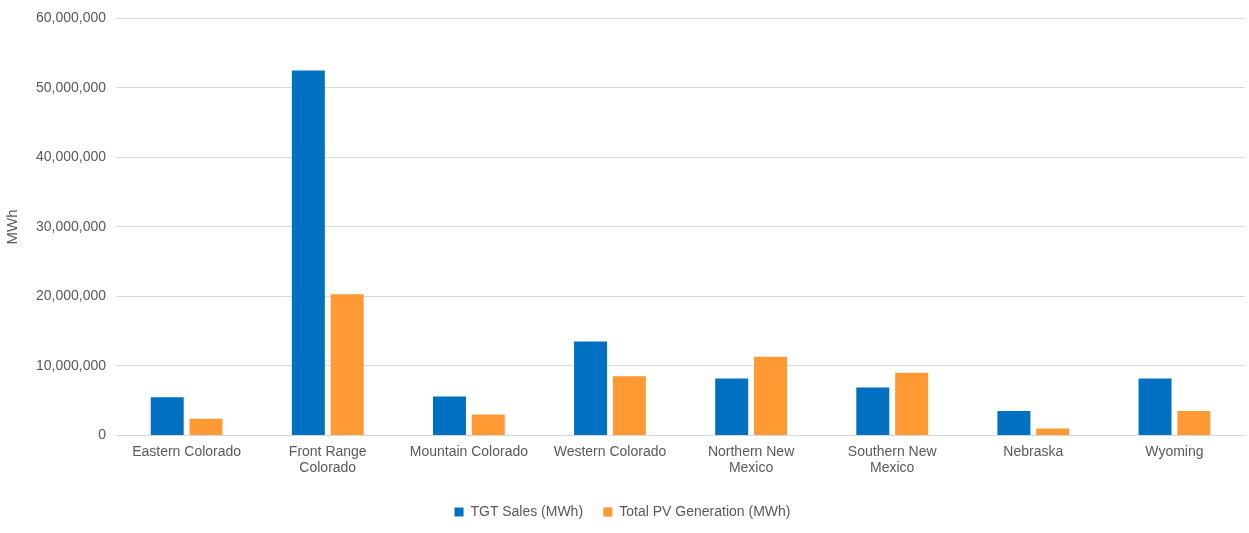 Image resolution: width=1249 pixels, height=533 pixels. What do you see at coordinates (469, 450) in the screenshot?
I see `x-tick-label: Mountain Colorado` at bounding box center [469, 450].